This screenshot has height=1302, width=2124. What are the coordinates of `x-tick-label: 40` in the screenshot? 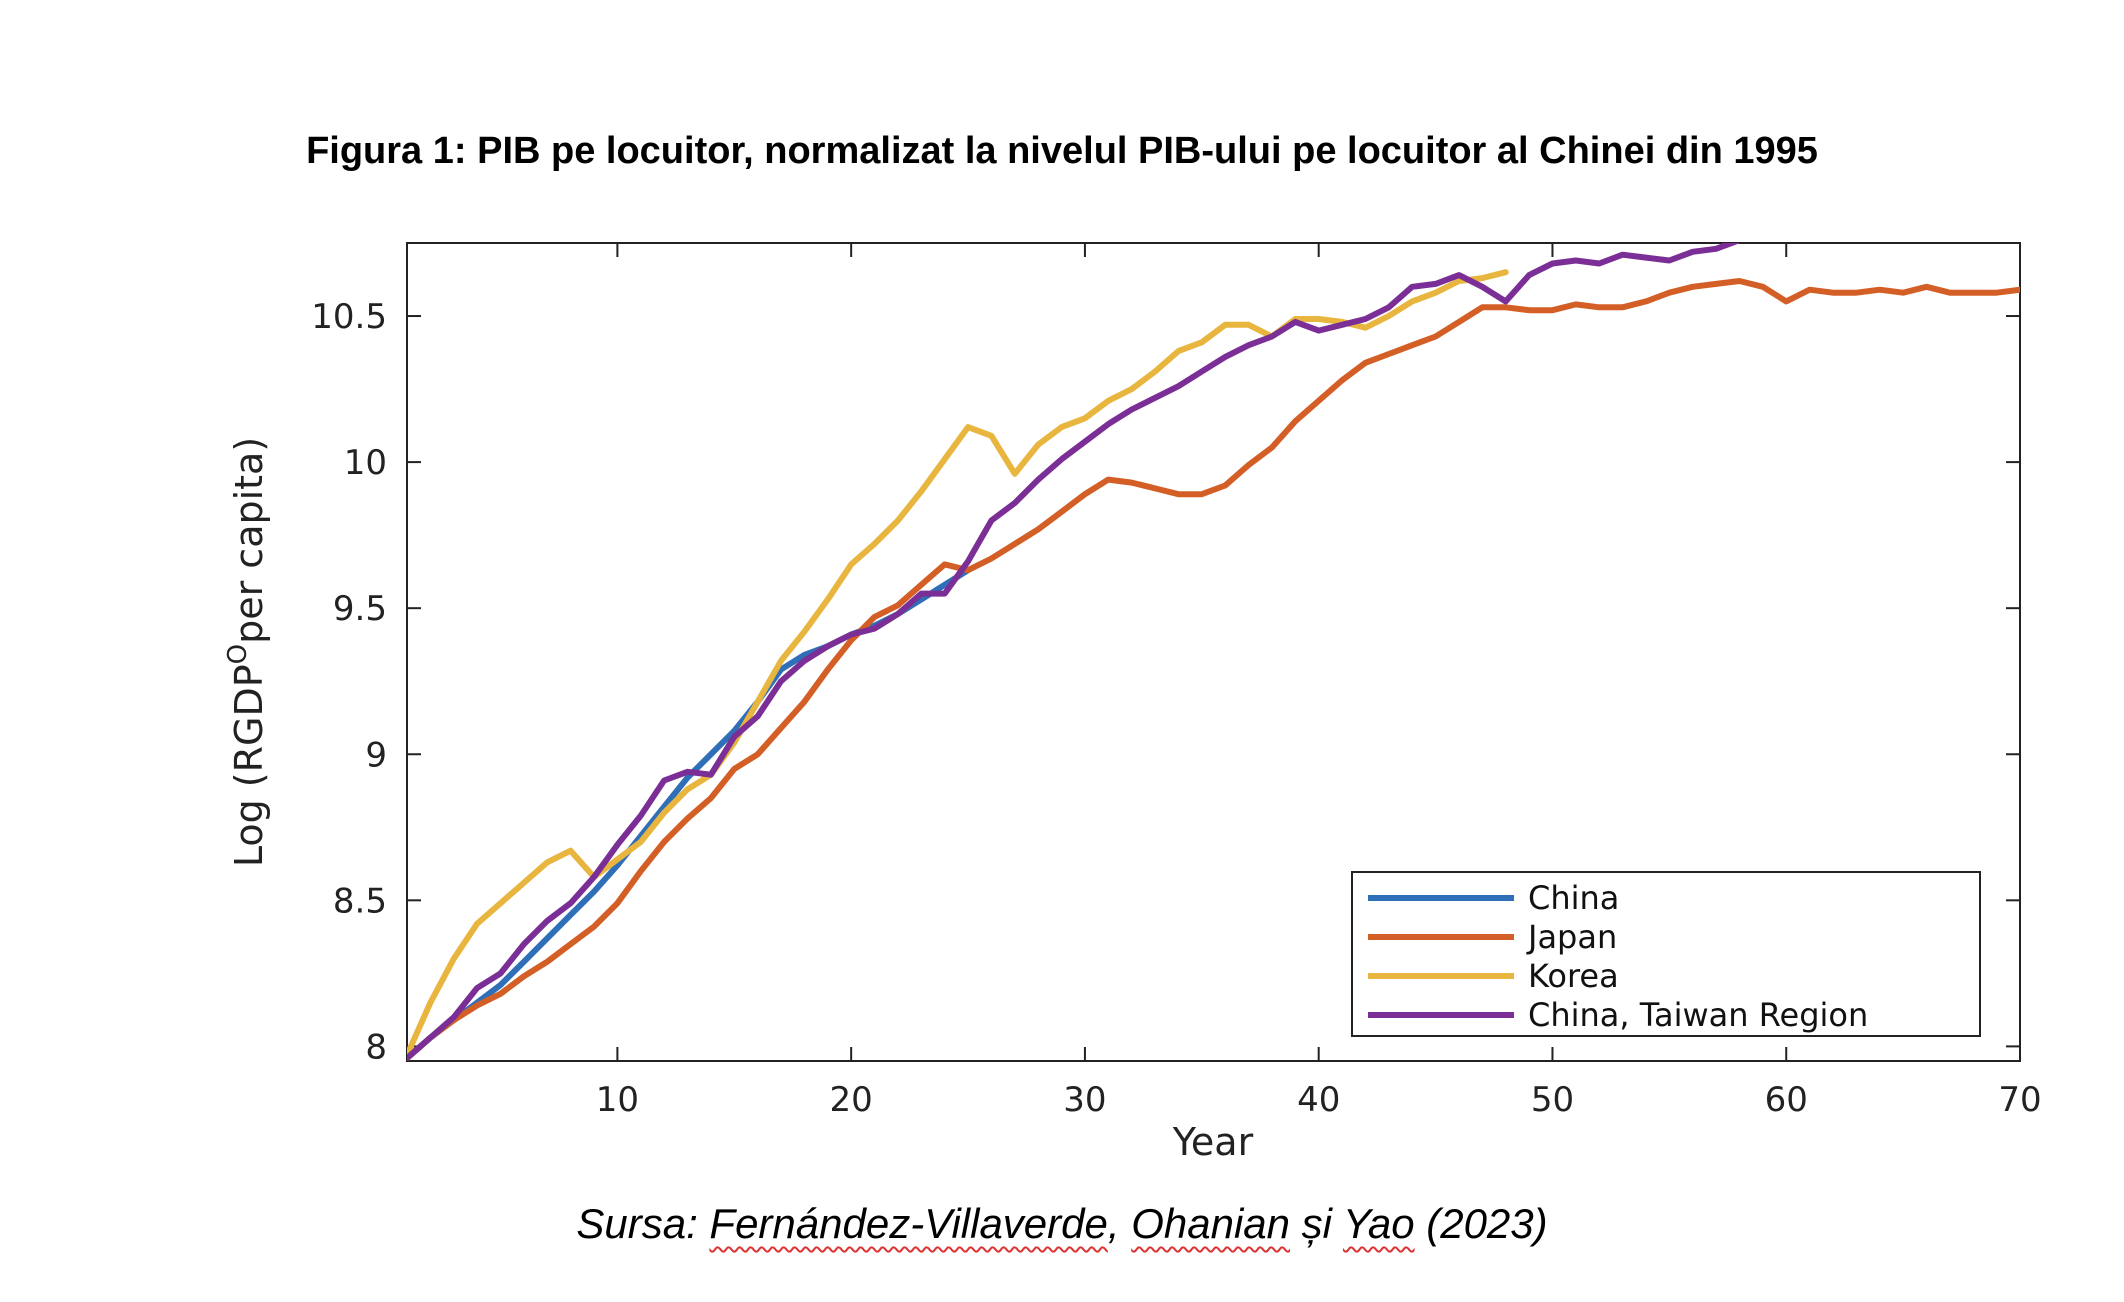 It's located at (1318, 1100).